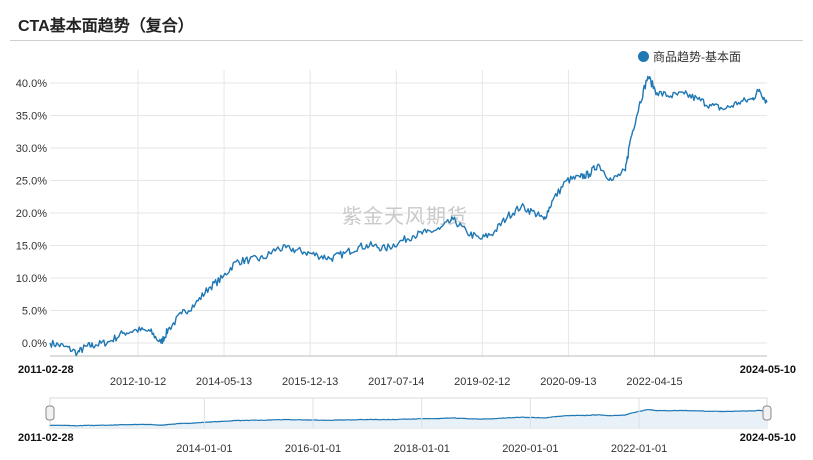  I want to click on navigator-handle-right, so click(767, 413).